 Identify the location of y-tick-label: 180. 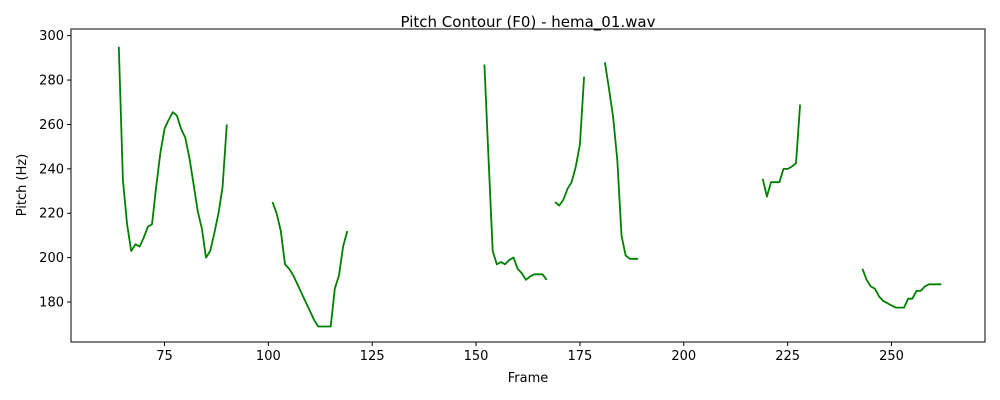
(51, 303).